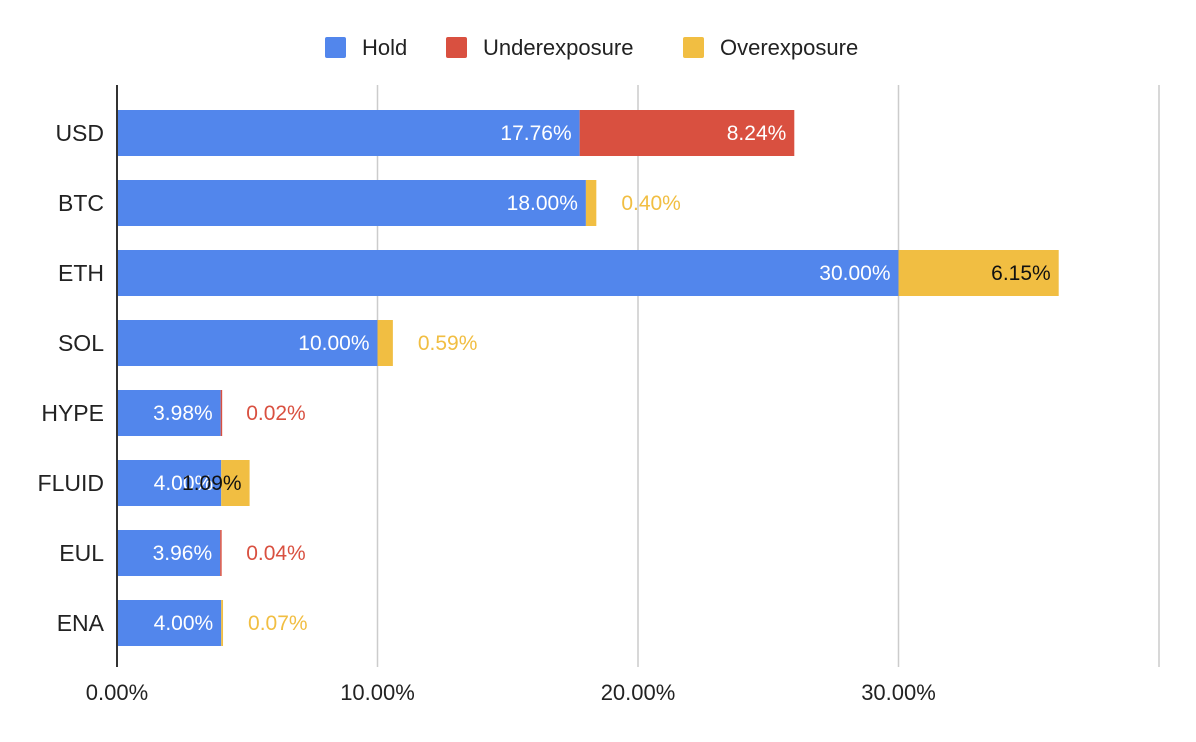 Image resolution: width=1196 pixels, height=742 pixels. Describe the element at coordinates (71, 378) in the screenshot. I see `category-labels: USD BTC ETH SOL HYPE FLUID EUL ENA` at that location.